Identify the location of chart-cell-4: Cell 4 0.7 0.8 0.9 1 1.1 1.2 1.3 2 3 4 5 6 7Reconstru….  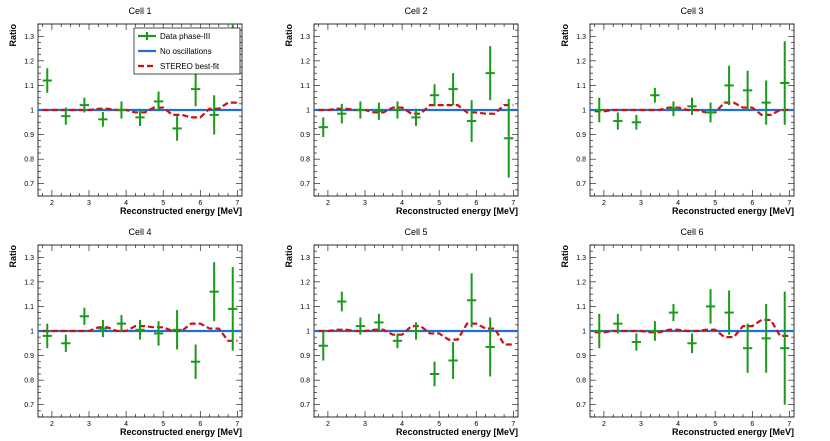
(125, 332).